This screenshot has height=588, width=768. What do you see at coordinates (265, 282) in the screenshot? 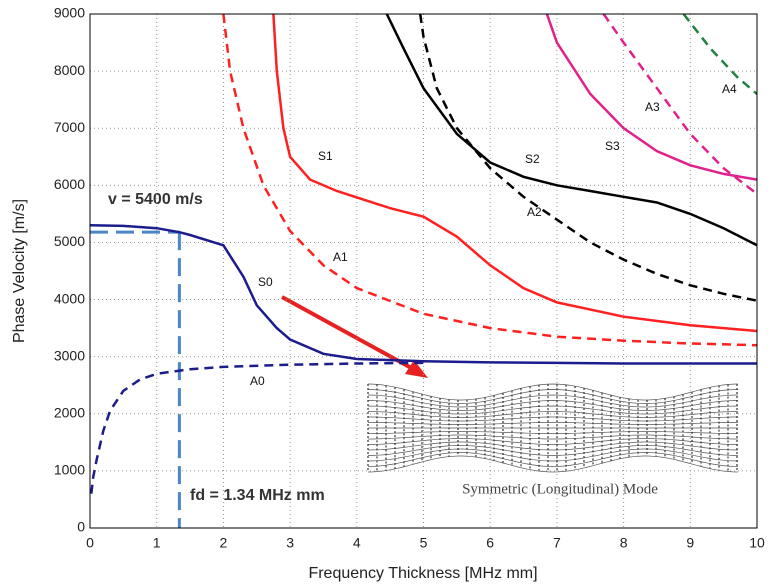
I see `curve-label: S0` at bounding box center [265, 282].